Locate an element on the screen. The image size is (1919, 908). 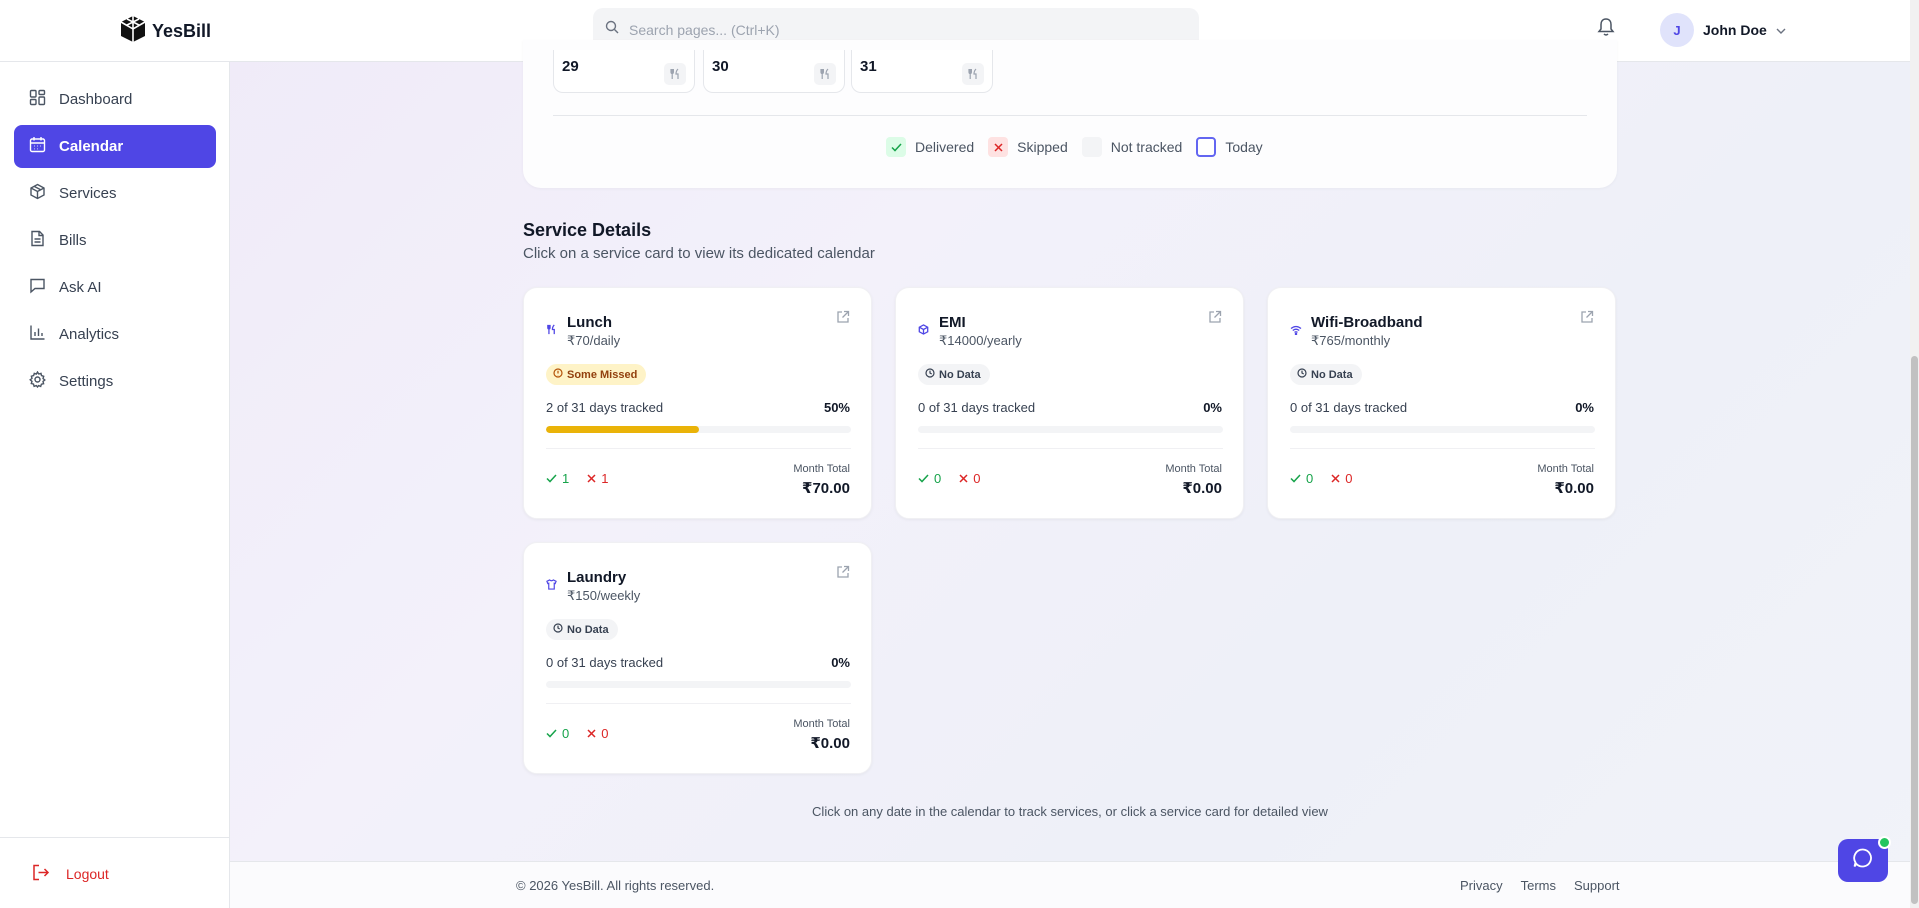
legend-label: Not tracked is located at coordinates (1146, 147).